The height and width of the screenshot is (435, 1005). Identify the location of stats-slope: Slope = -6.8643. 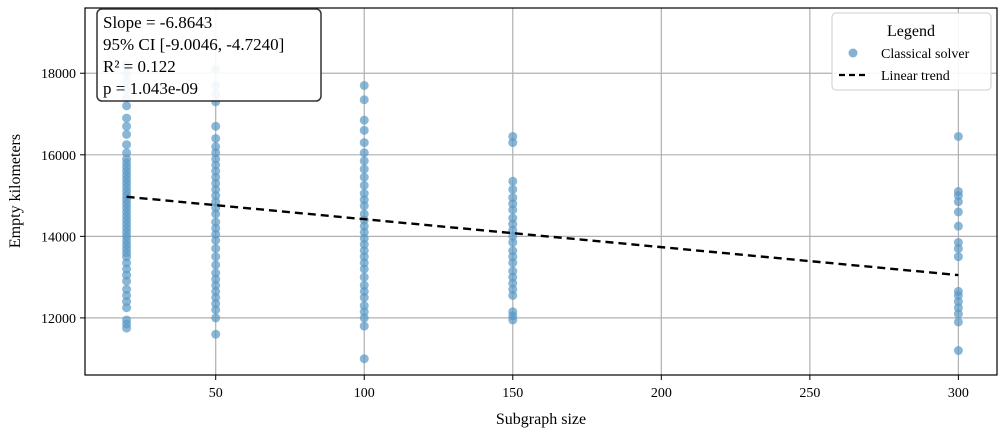
(157, 22).